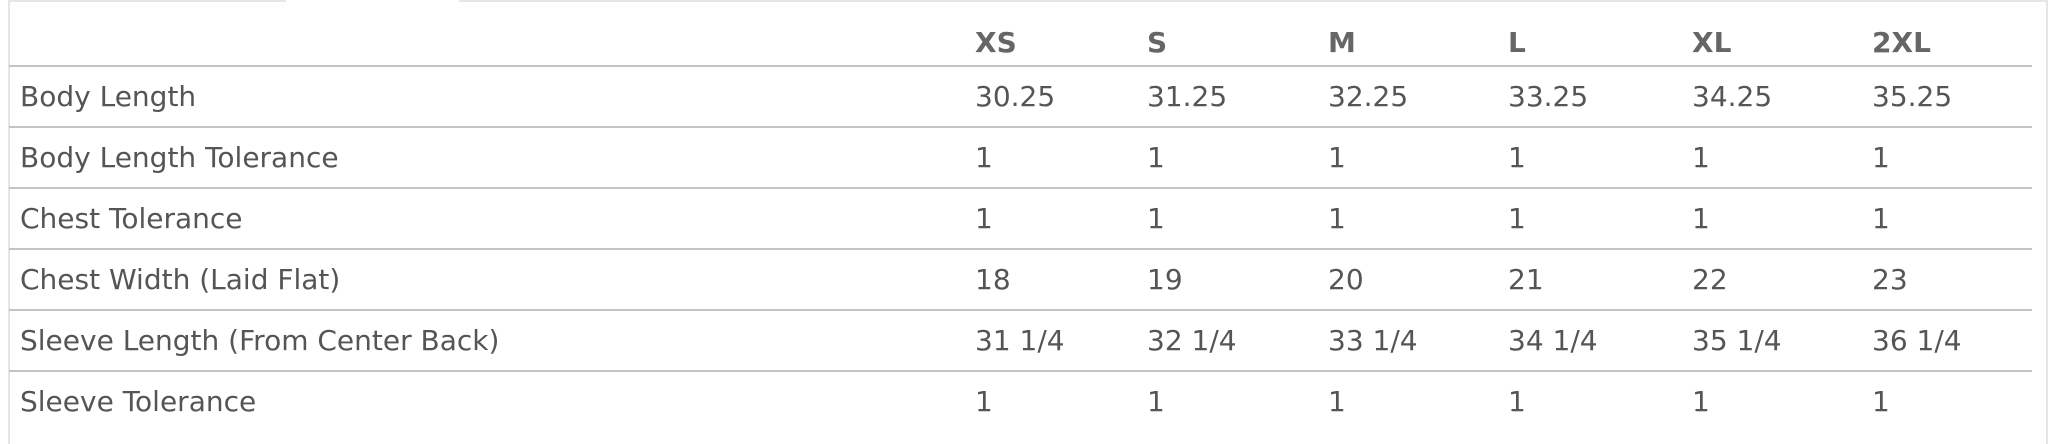 The width and height of the screenshot is (2058, 444). Describe the element at coordinates (1890, 279) in the screenshot. I see `cell-value: 23` at that location.